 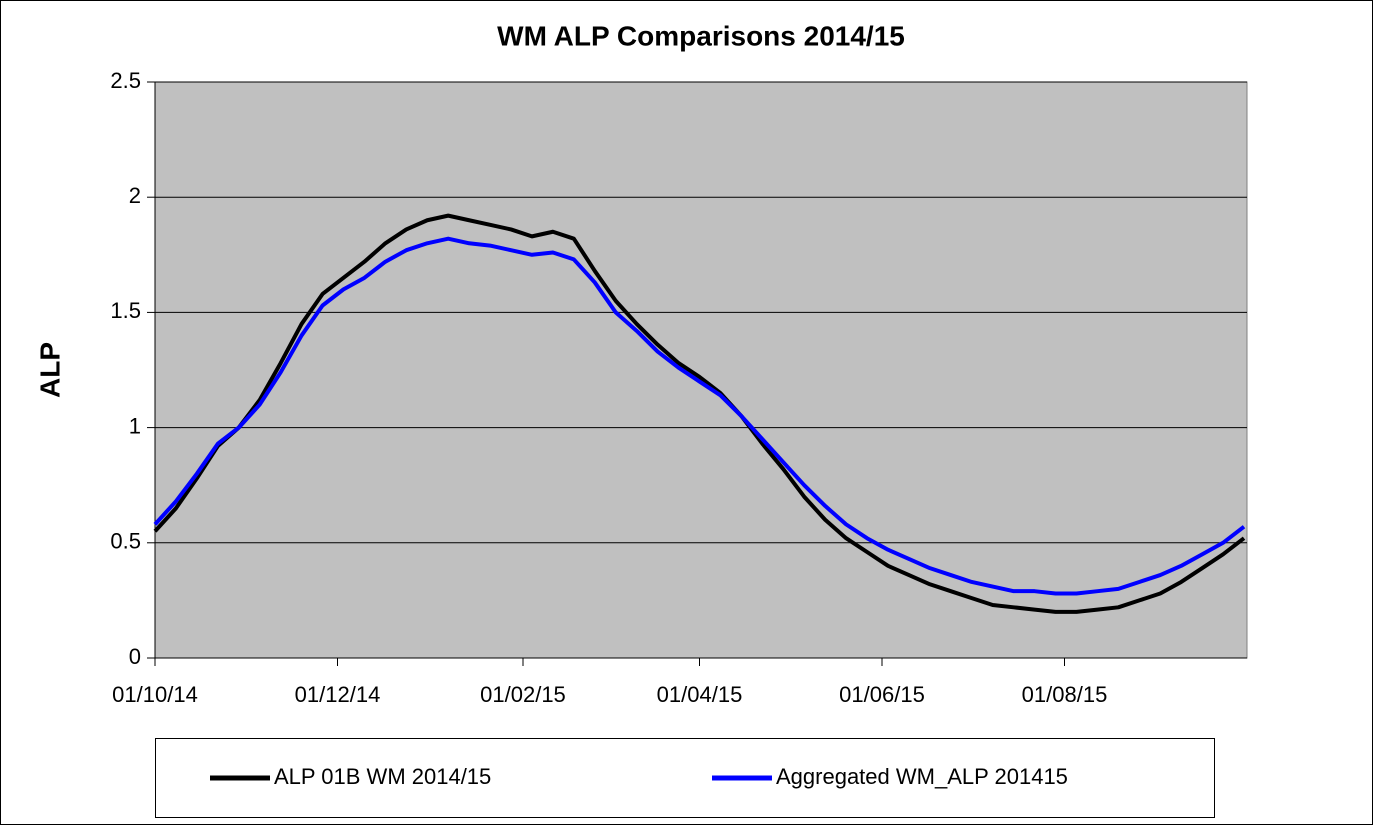 What do you see at coordinates (701, 35) in the screenshot?
I see `chart-title: WM ALP Comparisons 2014/15` at bounding box center [701, 35].